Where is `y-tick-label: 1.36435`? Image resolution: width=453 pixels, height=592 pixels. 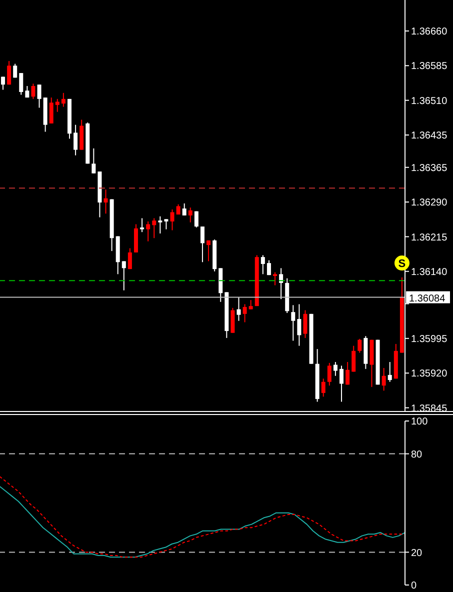 y-tick-label: 1.36435 is located at coordinates (429, 136).